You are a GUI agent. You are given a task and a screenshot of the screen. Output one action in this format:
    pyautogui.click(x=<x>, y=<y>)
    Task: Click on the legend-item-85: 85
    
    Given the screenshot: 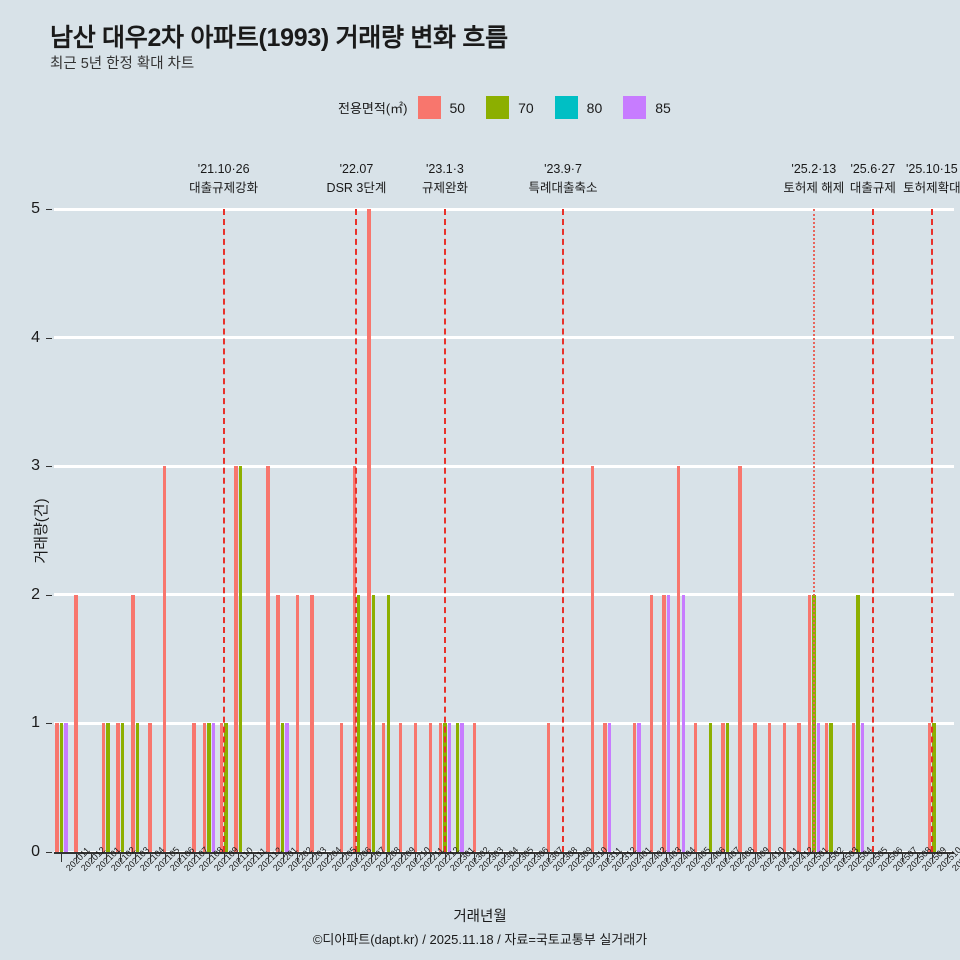 What is the action you would take?
    pyautogui.click(x=655, y=107)
    